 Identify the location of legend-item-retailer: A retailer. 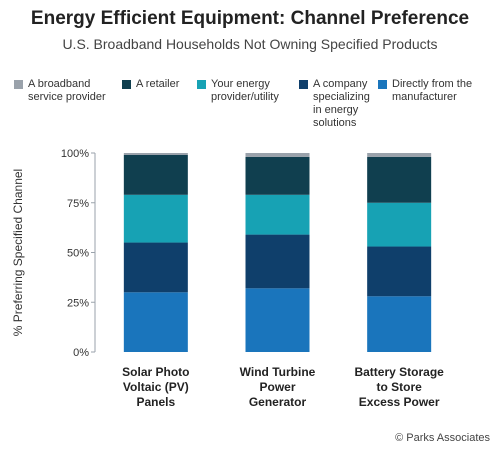
(150, 84).